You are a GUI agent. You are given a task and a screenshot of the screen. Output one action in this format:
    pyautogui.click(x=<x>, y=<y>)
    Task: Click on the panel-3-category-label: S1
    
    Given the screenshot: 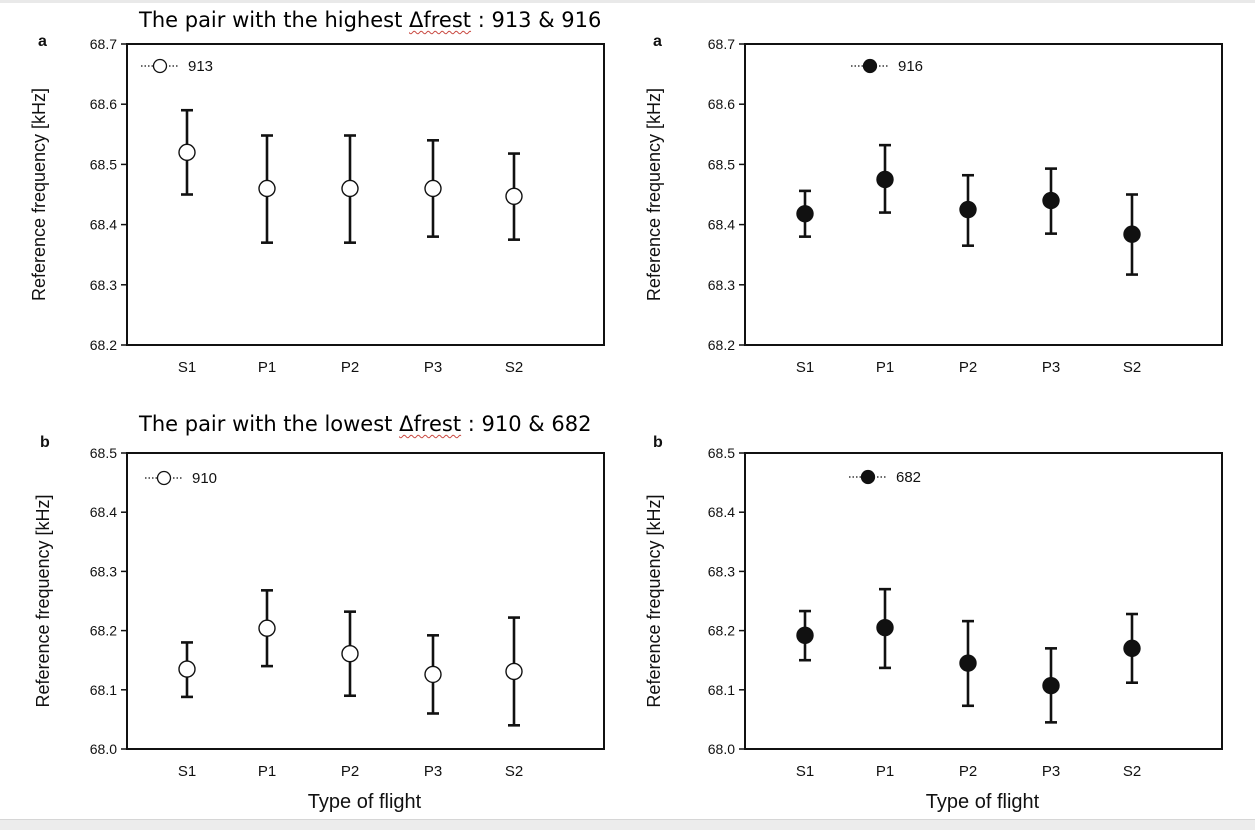 What is the action you would take?
    pyautogui.click(x=187, y=771)
    